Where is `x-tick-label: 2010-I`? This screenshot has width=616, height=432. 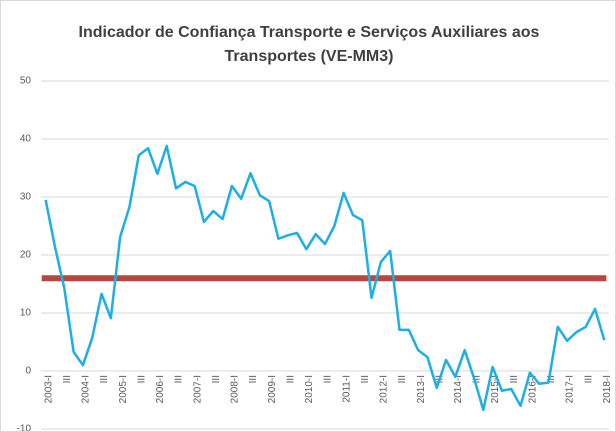 x-tick-label: 2010-I is located at coordinates (309, 389).